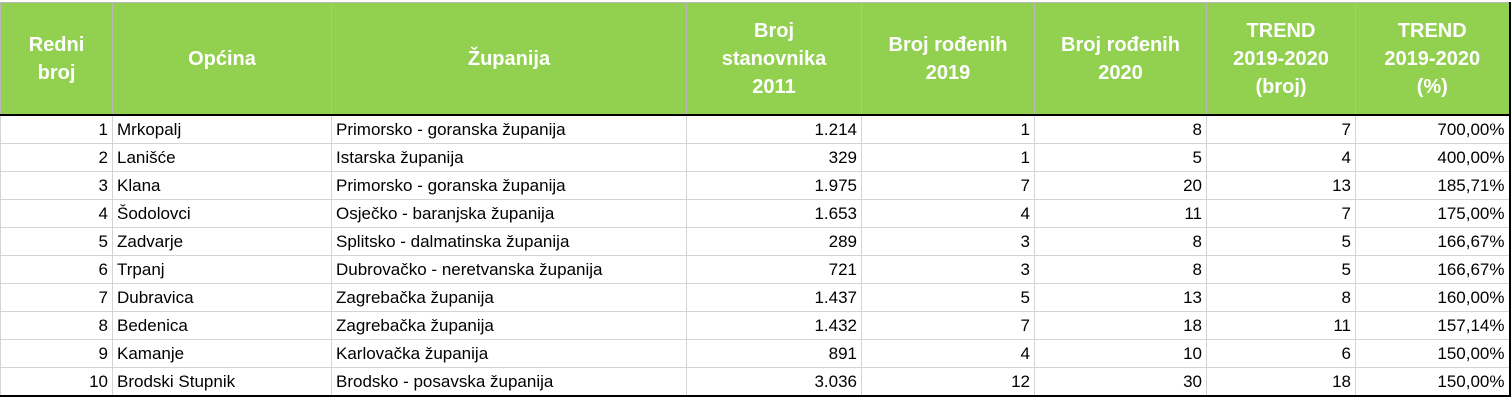  What do you see at coordinates (509, 213) in the screenshot?
I see `cell-zupanija: Osječko - baranjska županija` at bounding box center [509, 213].